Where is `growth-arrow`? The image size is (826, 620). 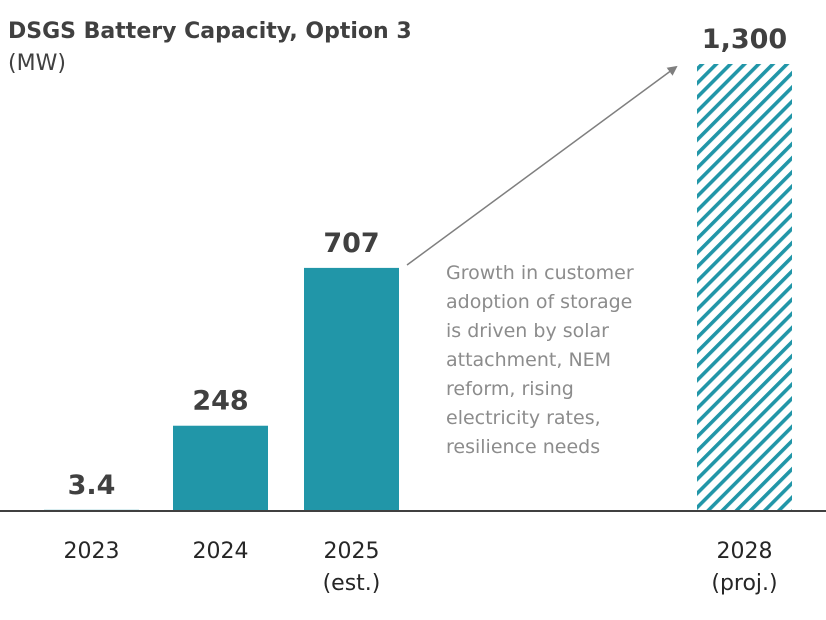 growth-arrow is located at coordinates (542, 165).